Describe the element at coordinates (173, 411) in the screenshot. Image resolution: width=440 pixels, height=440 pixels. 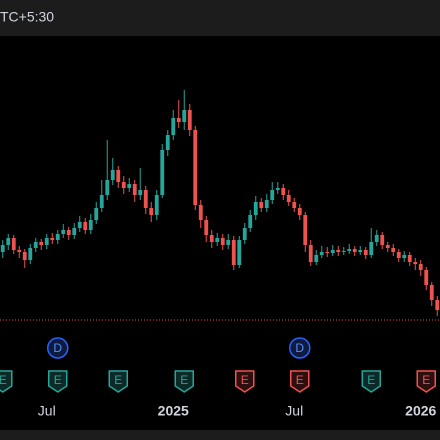
I see `x-tick-label: 2025` at that location.